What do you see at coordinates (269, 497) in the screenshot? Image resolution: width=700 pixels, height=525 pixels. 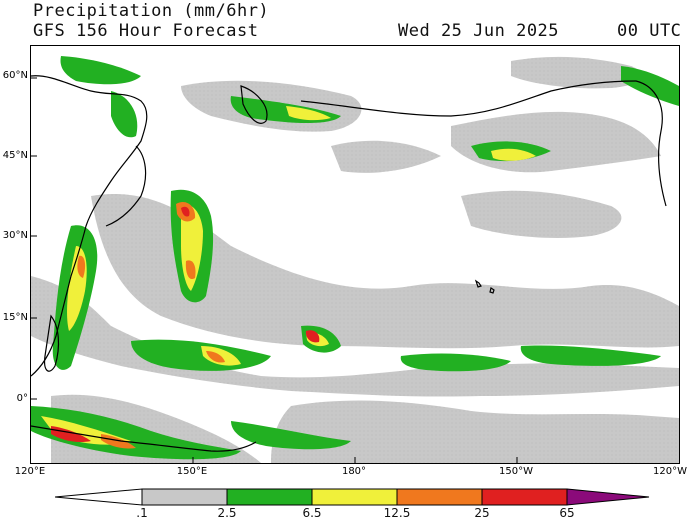 I see `colorbar-seg-green` at bounding box center [269, 497].